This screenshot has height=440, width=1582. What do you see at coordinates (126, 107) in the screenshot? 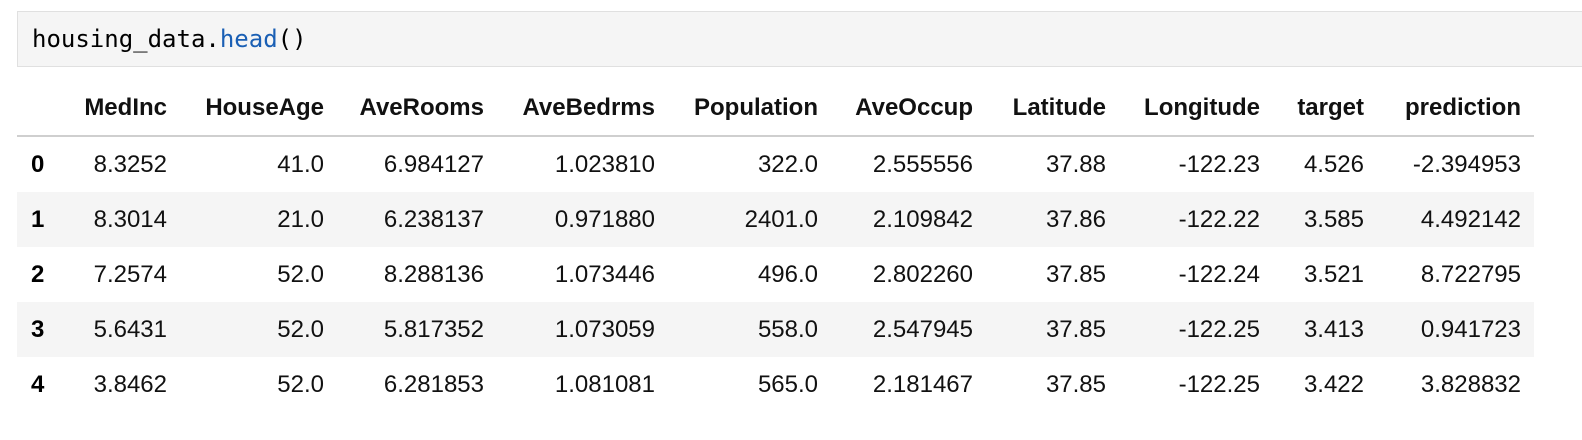
I see `column-header: MedInc` at bounding box center [126, 107].